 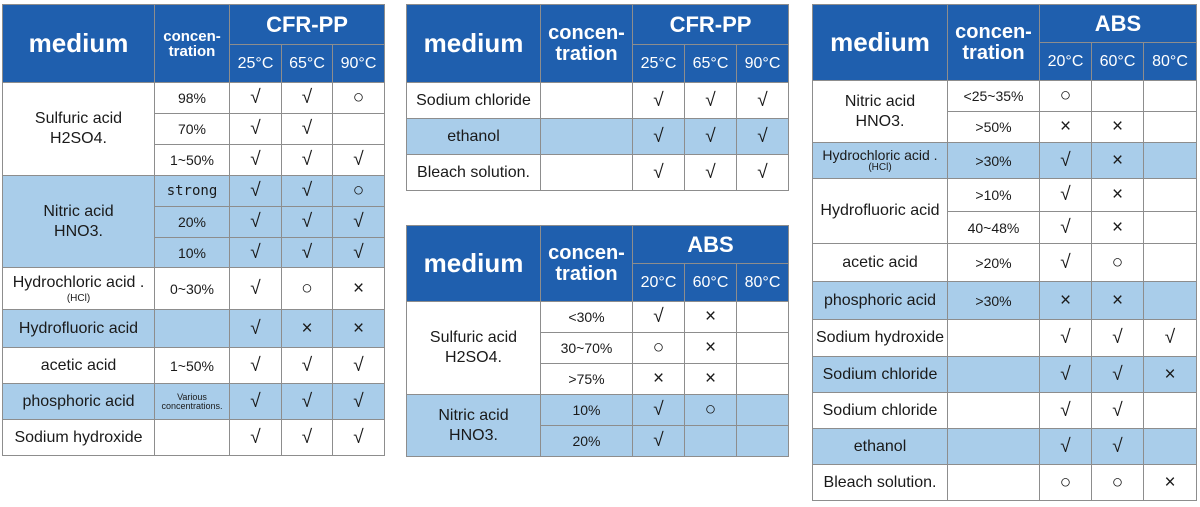 I want to click on temperature-header: 90°C, so click(x=762, y=63).